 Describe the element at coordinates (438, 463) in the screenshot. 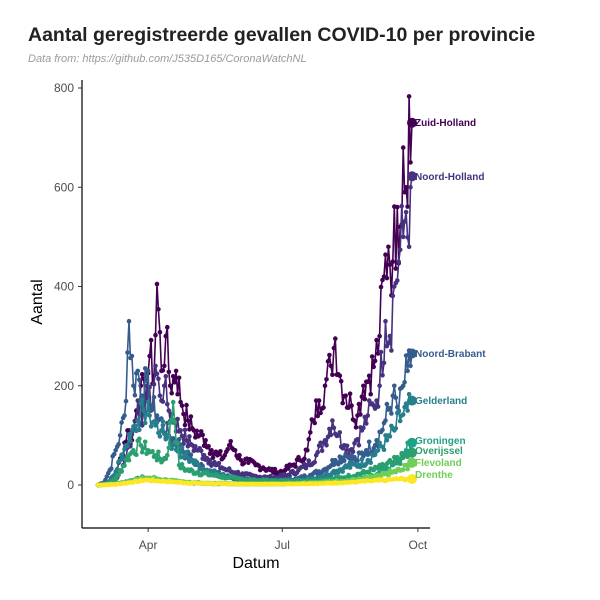

I see `end-label-flevoland: Flevoland` at that location.